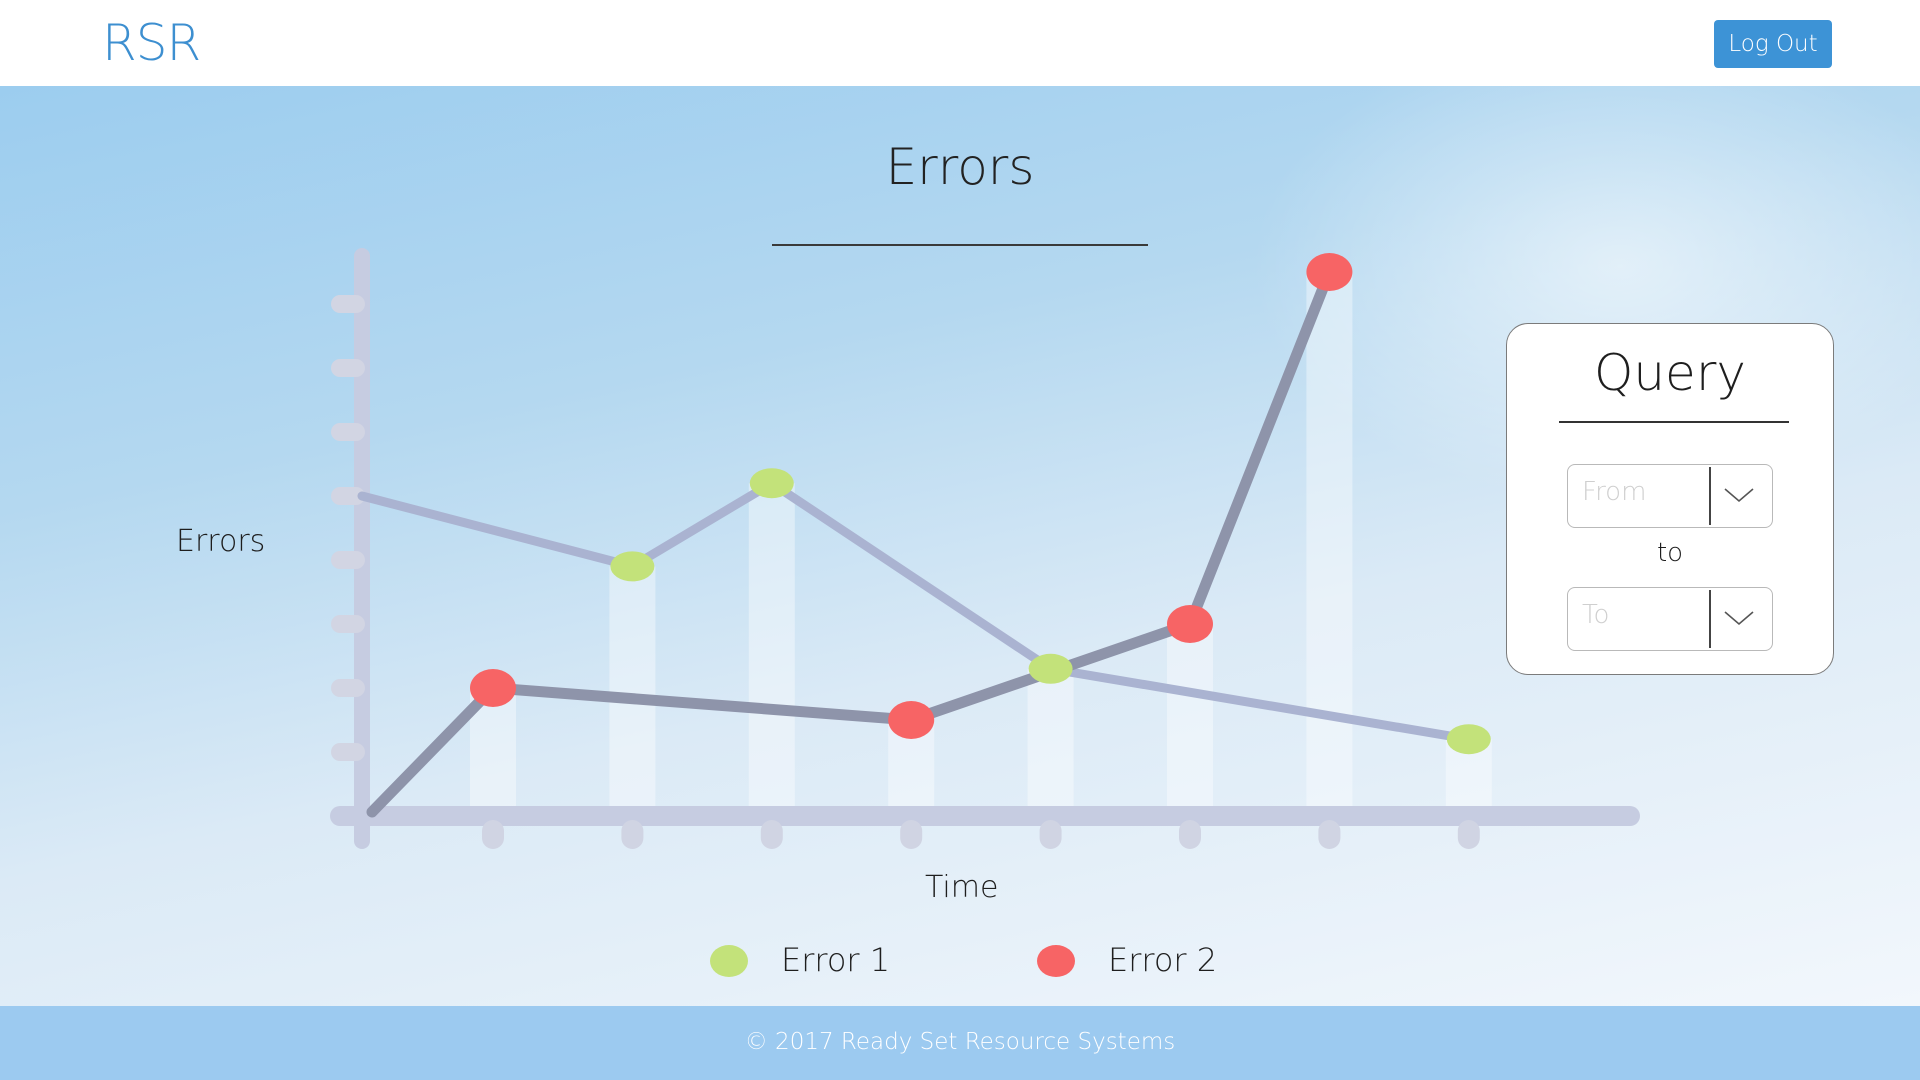 The width and height of the screenshot is (1920, 1080). I want to click on from-date-select: From, so click(1670, 496).